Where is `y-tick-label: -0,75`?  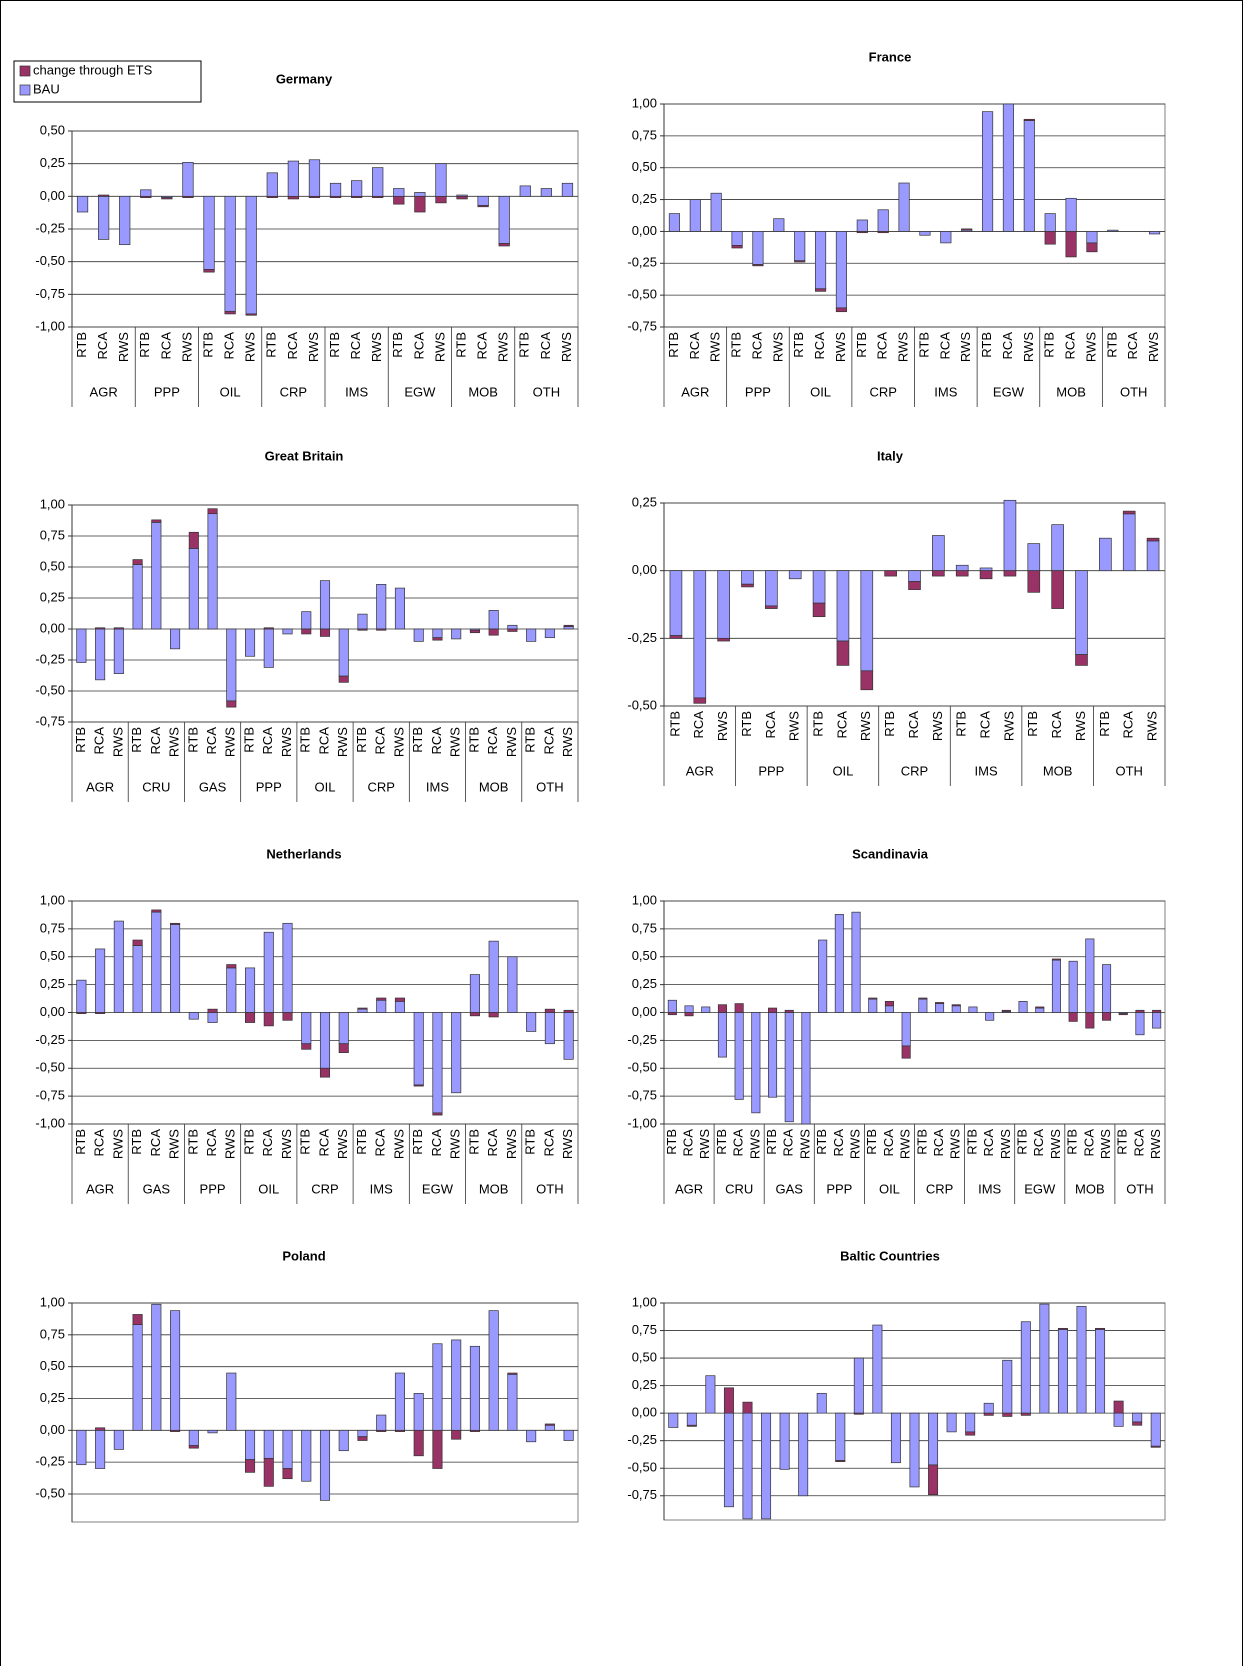 y-tick-label: -0,75 is located at coordinates (642, 1494).